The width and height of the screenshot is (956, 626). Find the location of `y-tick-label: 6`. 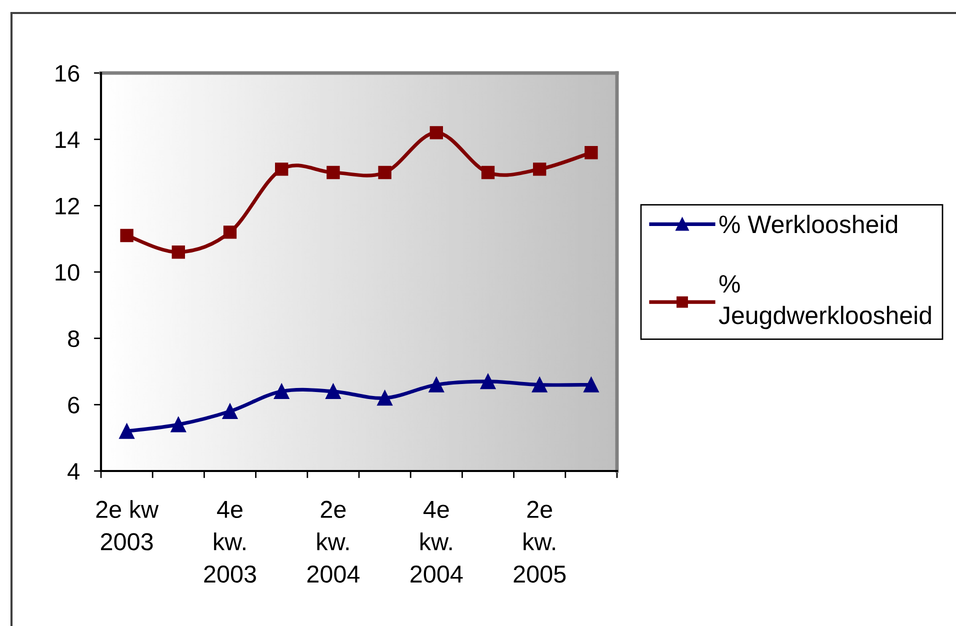

y-tick-label: 6 is located at coordinates (74, 405).